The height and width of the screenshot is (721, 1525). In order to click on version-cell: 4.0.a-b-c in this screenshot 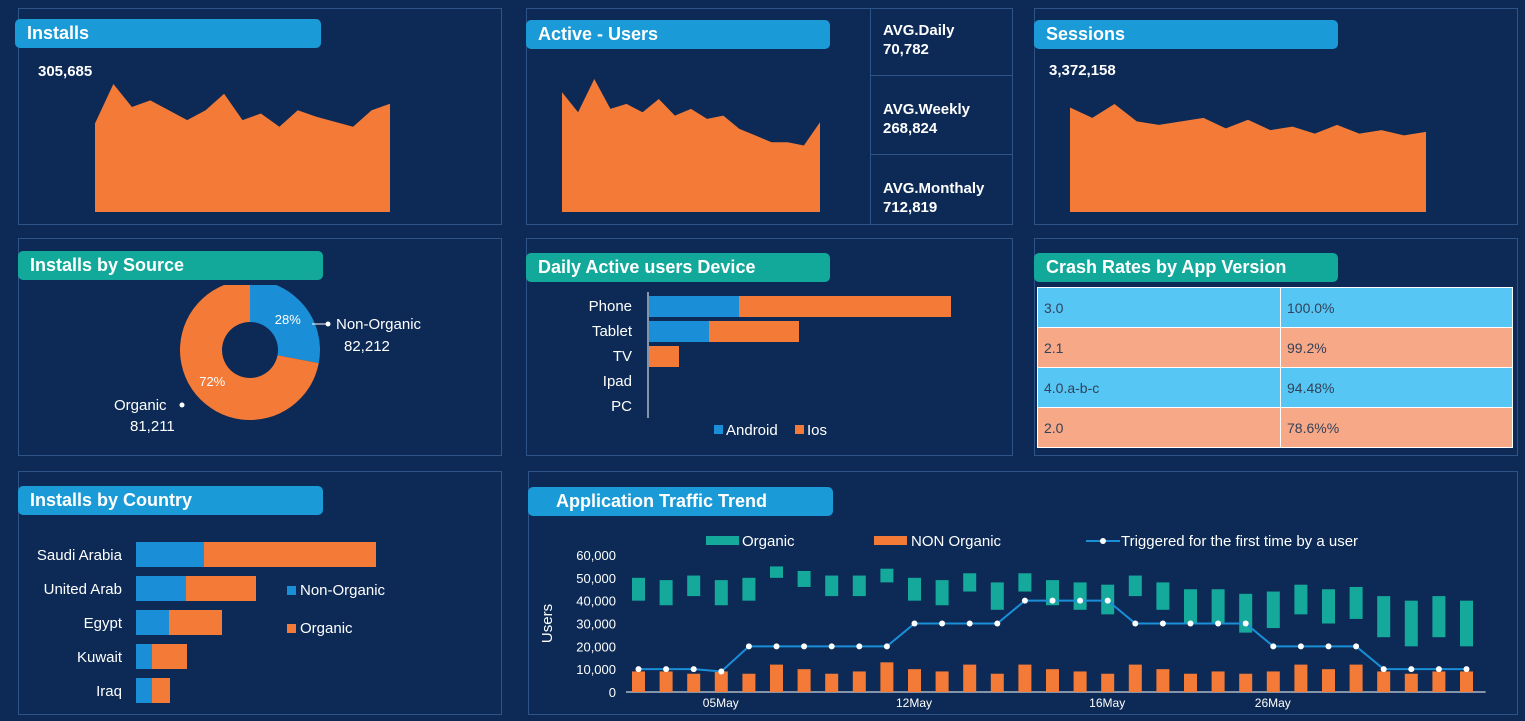, I will do `click(1159, 387)`.